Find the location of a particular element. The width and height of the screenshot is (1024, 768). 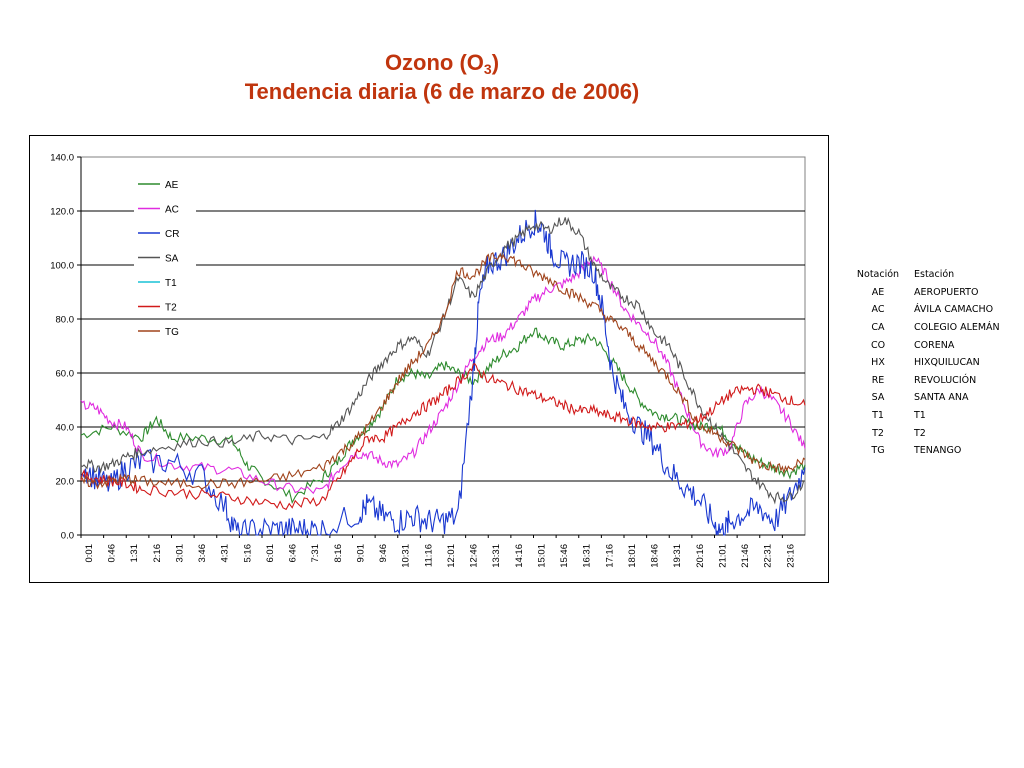

x-tick-label: 5:16 is located at coordinates (247, 553).